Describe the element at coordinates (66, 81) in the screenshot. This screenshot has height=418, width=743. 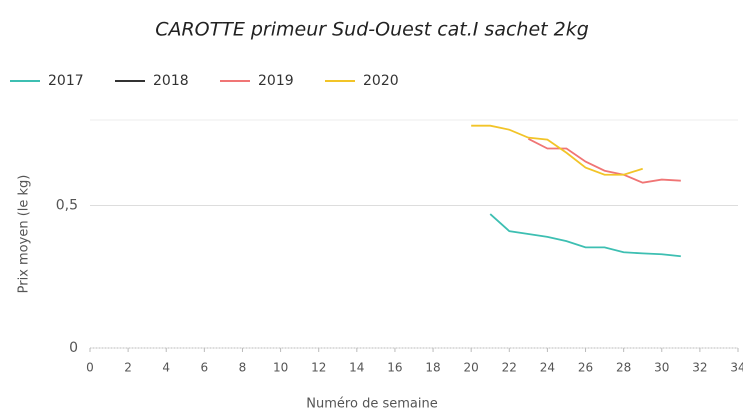
I see `legend-label: 2017` at that location.